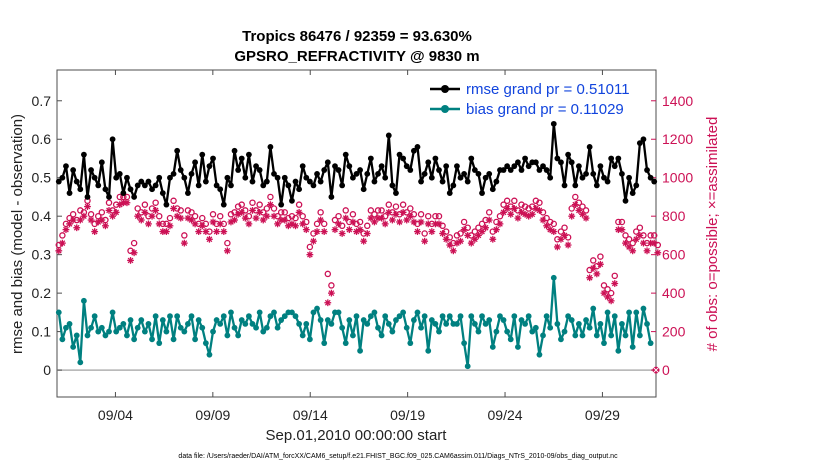  I want to click on y-right-tick-label: 1000, so click(677, 178).